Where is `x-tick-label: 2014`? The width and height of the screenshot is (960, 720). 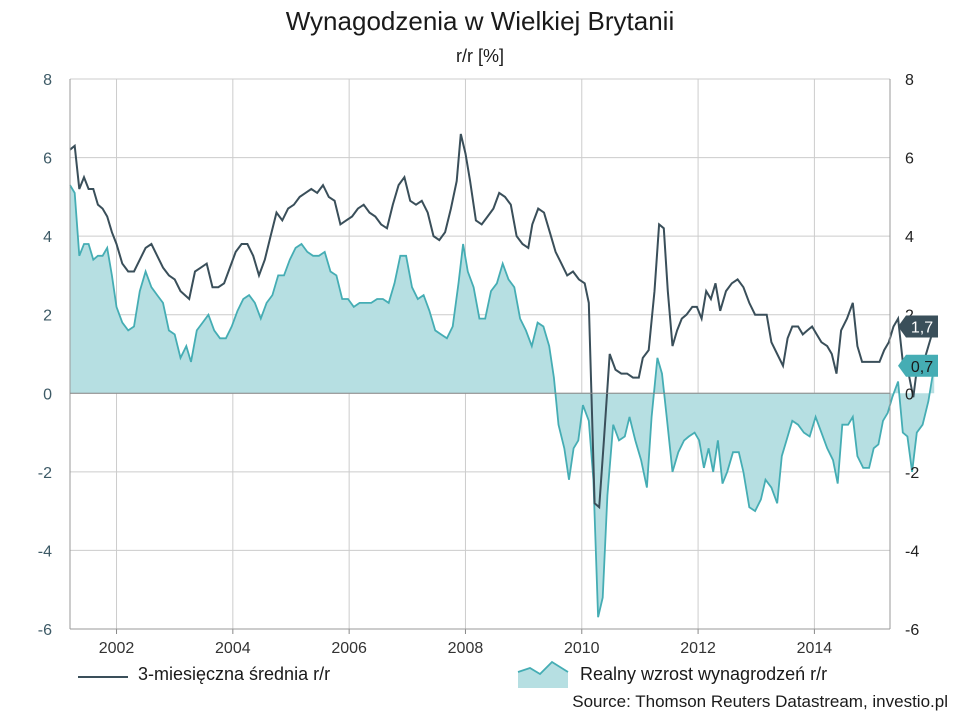
x-tick-label: 2014 is located at coordinates (815, 648).